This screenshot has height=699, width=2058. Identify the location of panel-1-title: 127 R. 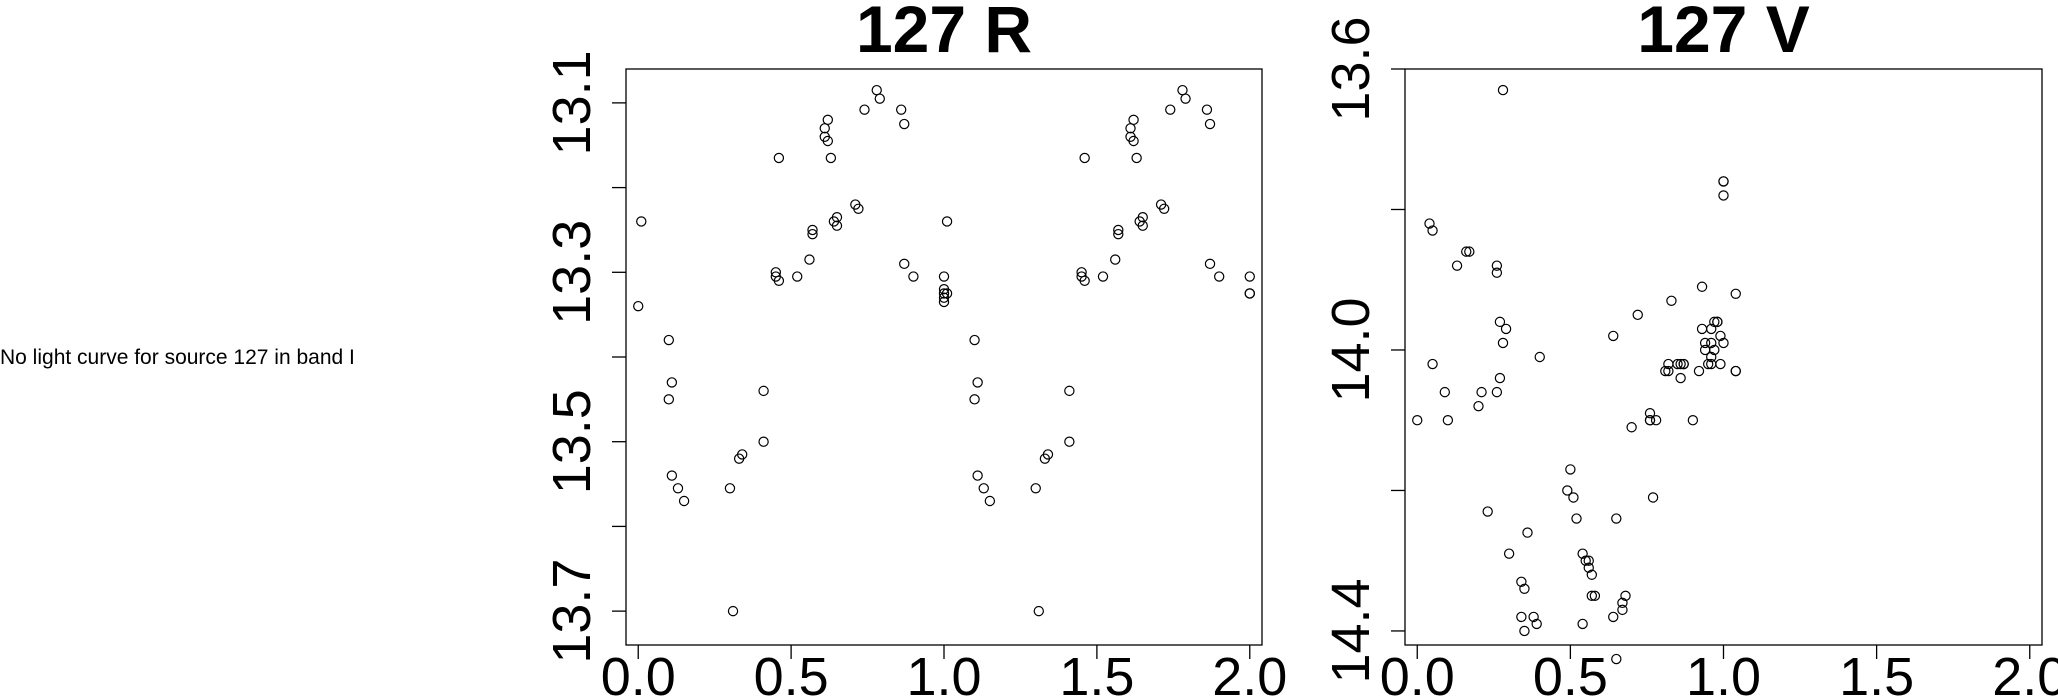
(944, 33).